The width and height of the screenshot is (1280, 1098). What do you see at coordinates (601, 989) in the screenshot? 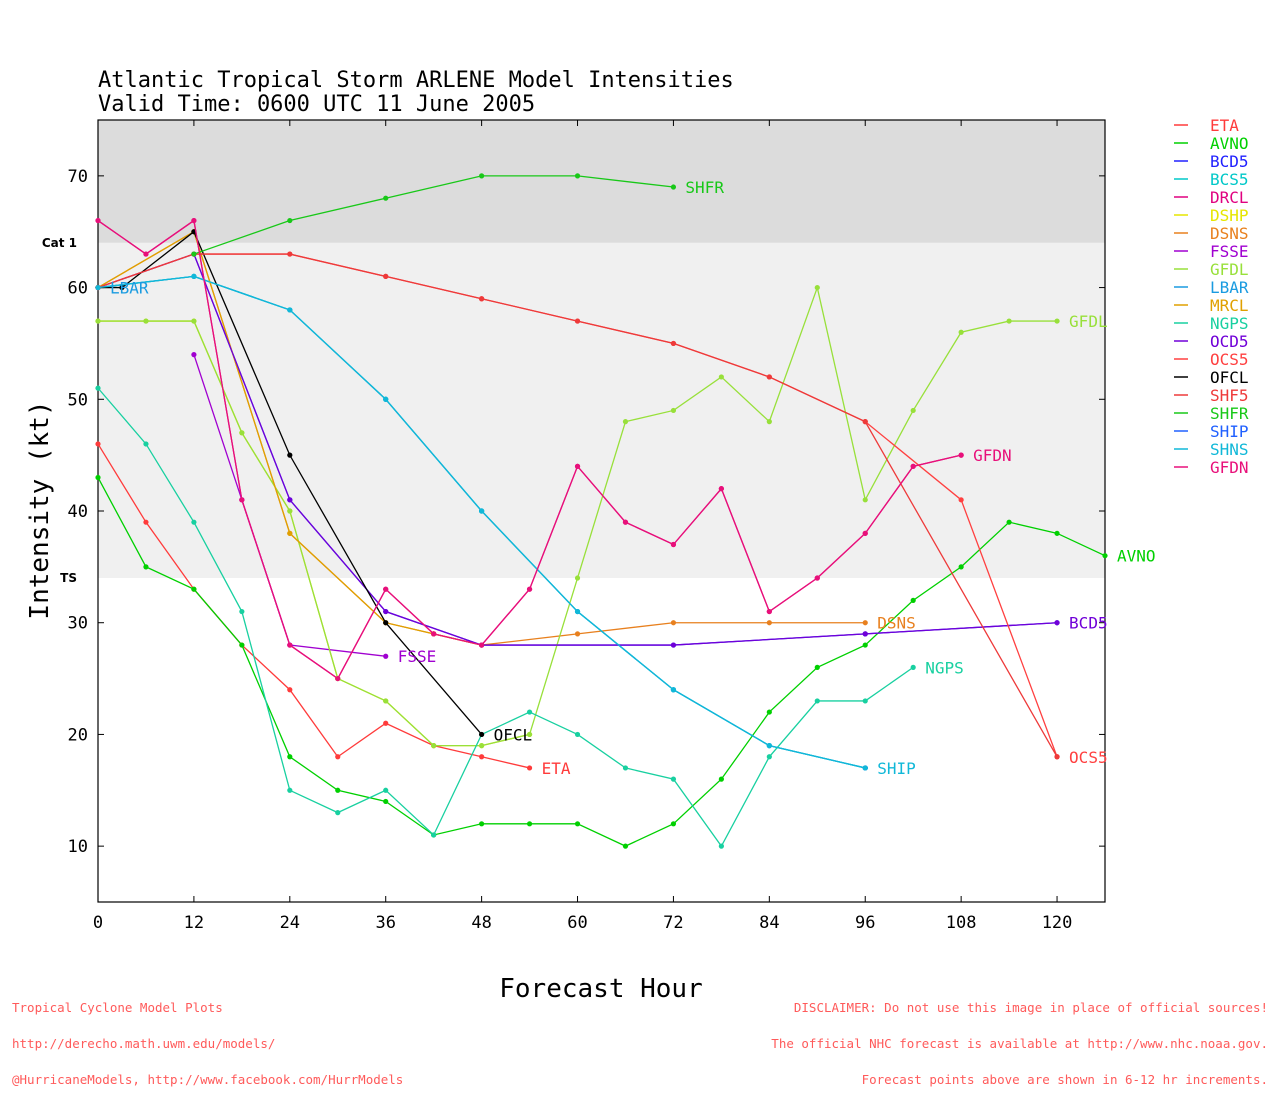
I see `x-axis-label: Forecast Hour` at bounding box center [601, 989].